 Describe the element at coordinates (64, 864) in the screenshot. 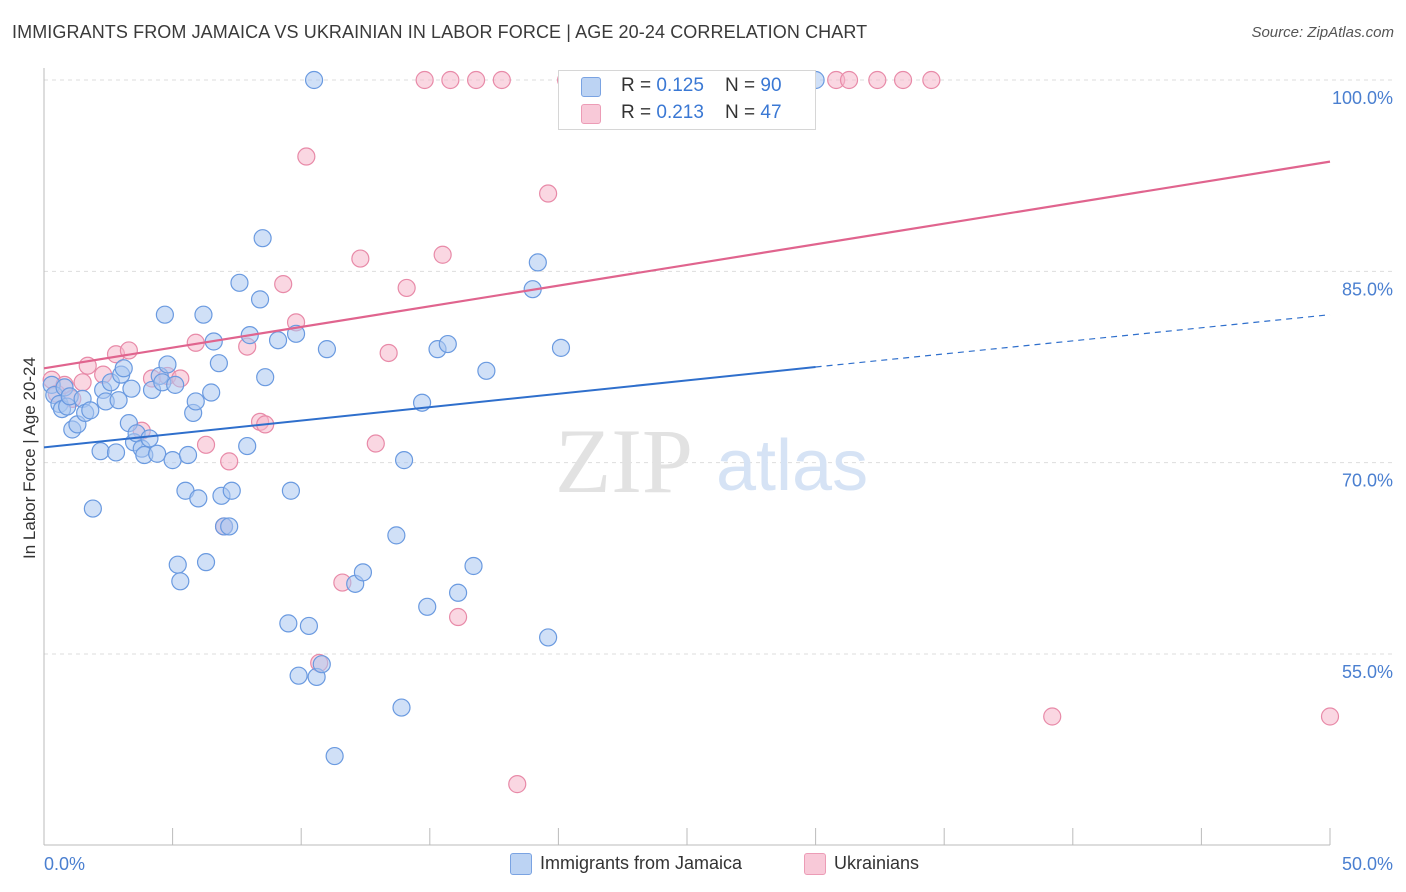

I see `x-tick-label-min: 0.0%` at that location.